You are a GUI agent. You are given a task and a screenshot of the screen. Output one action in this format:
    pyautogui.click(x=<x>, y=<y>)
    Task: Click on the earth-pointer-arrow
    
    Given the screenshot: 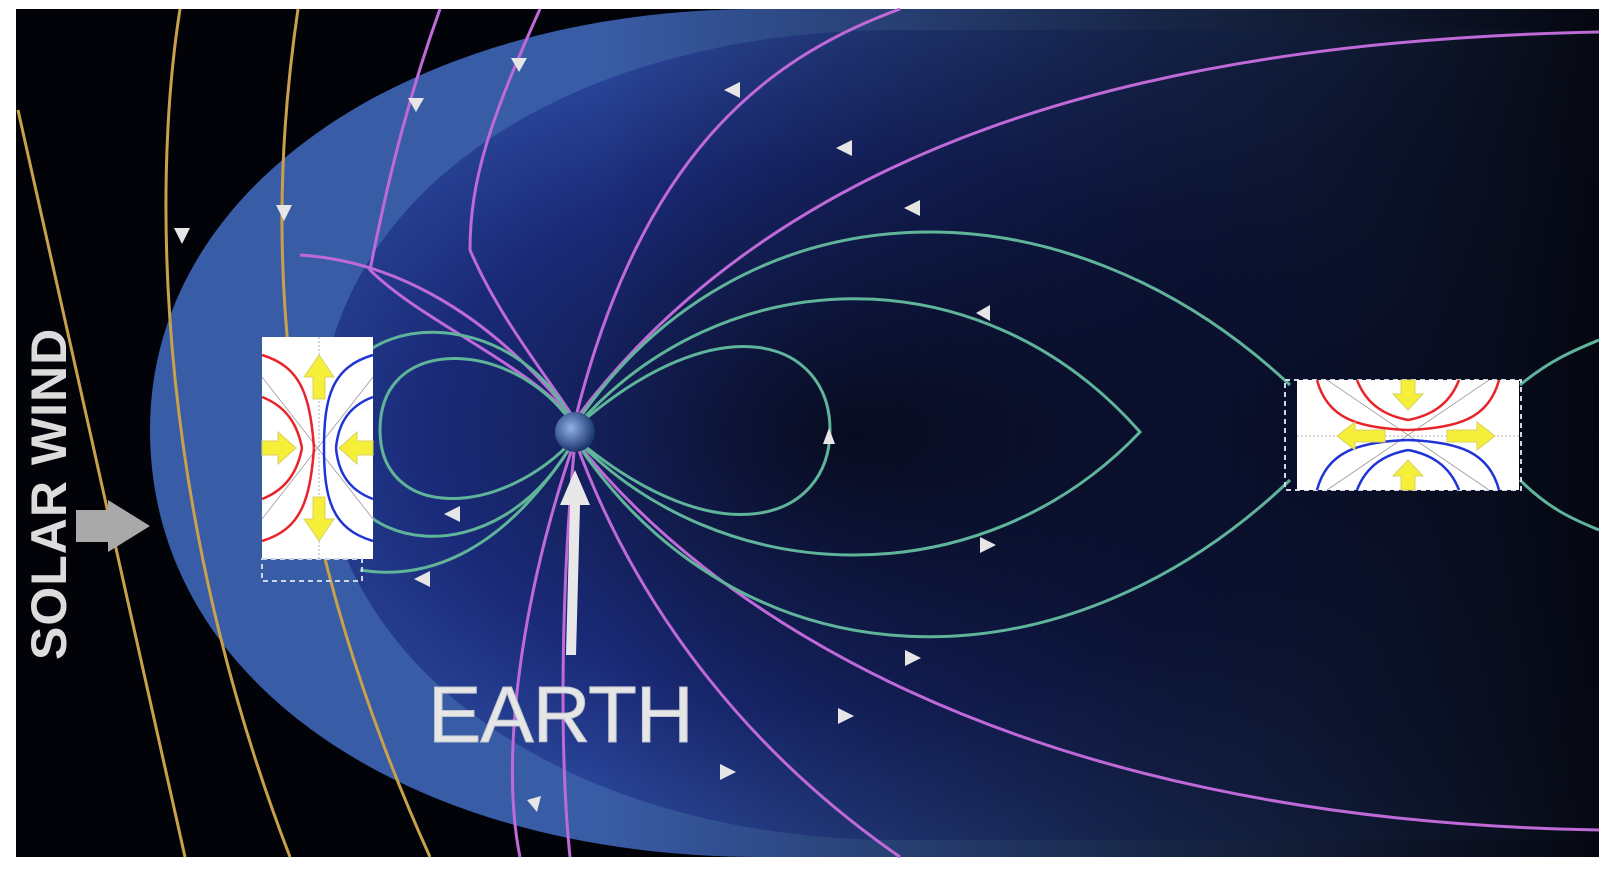 What is the action you would take?
    pyautogui.click(x=575, y=562)
    